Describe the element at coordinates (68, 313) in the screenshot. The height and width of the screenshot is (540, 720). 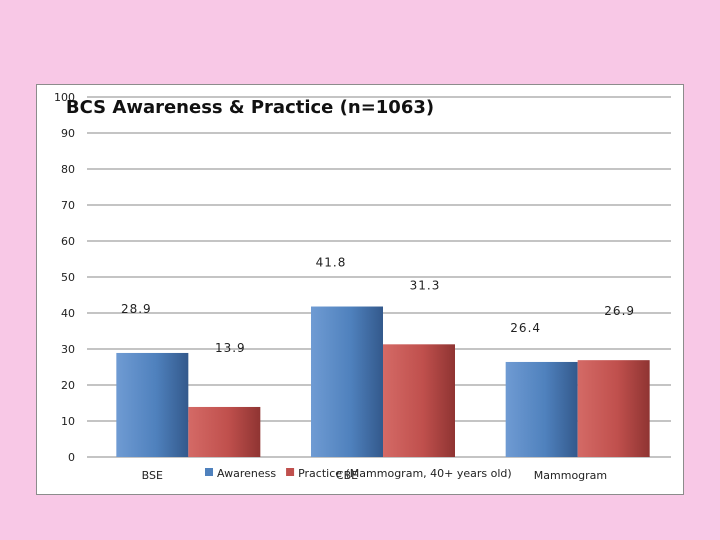
I see `y-tick-label: 40` at that location.